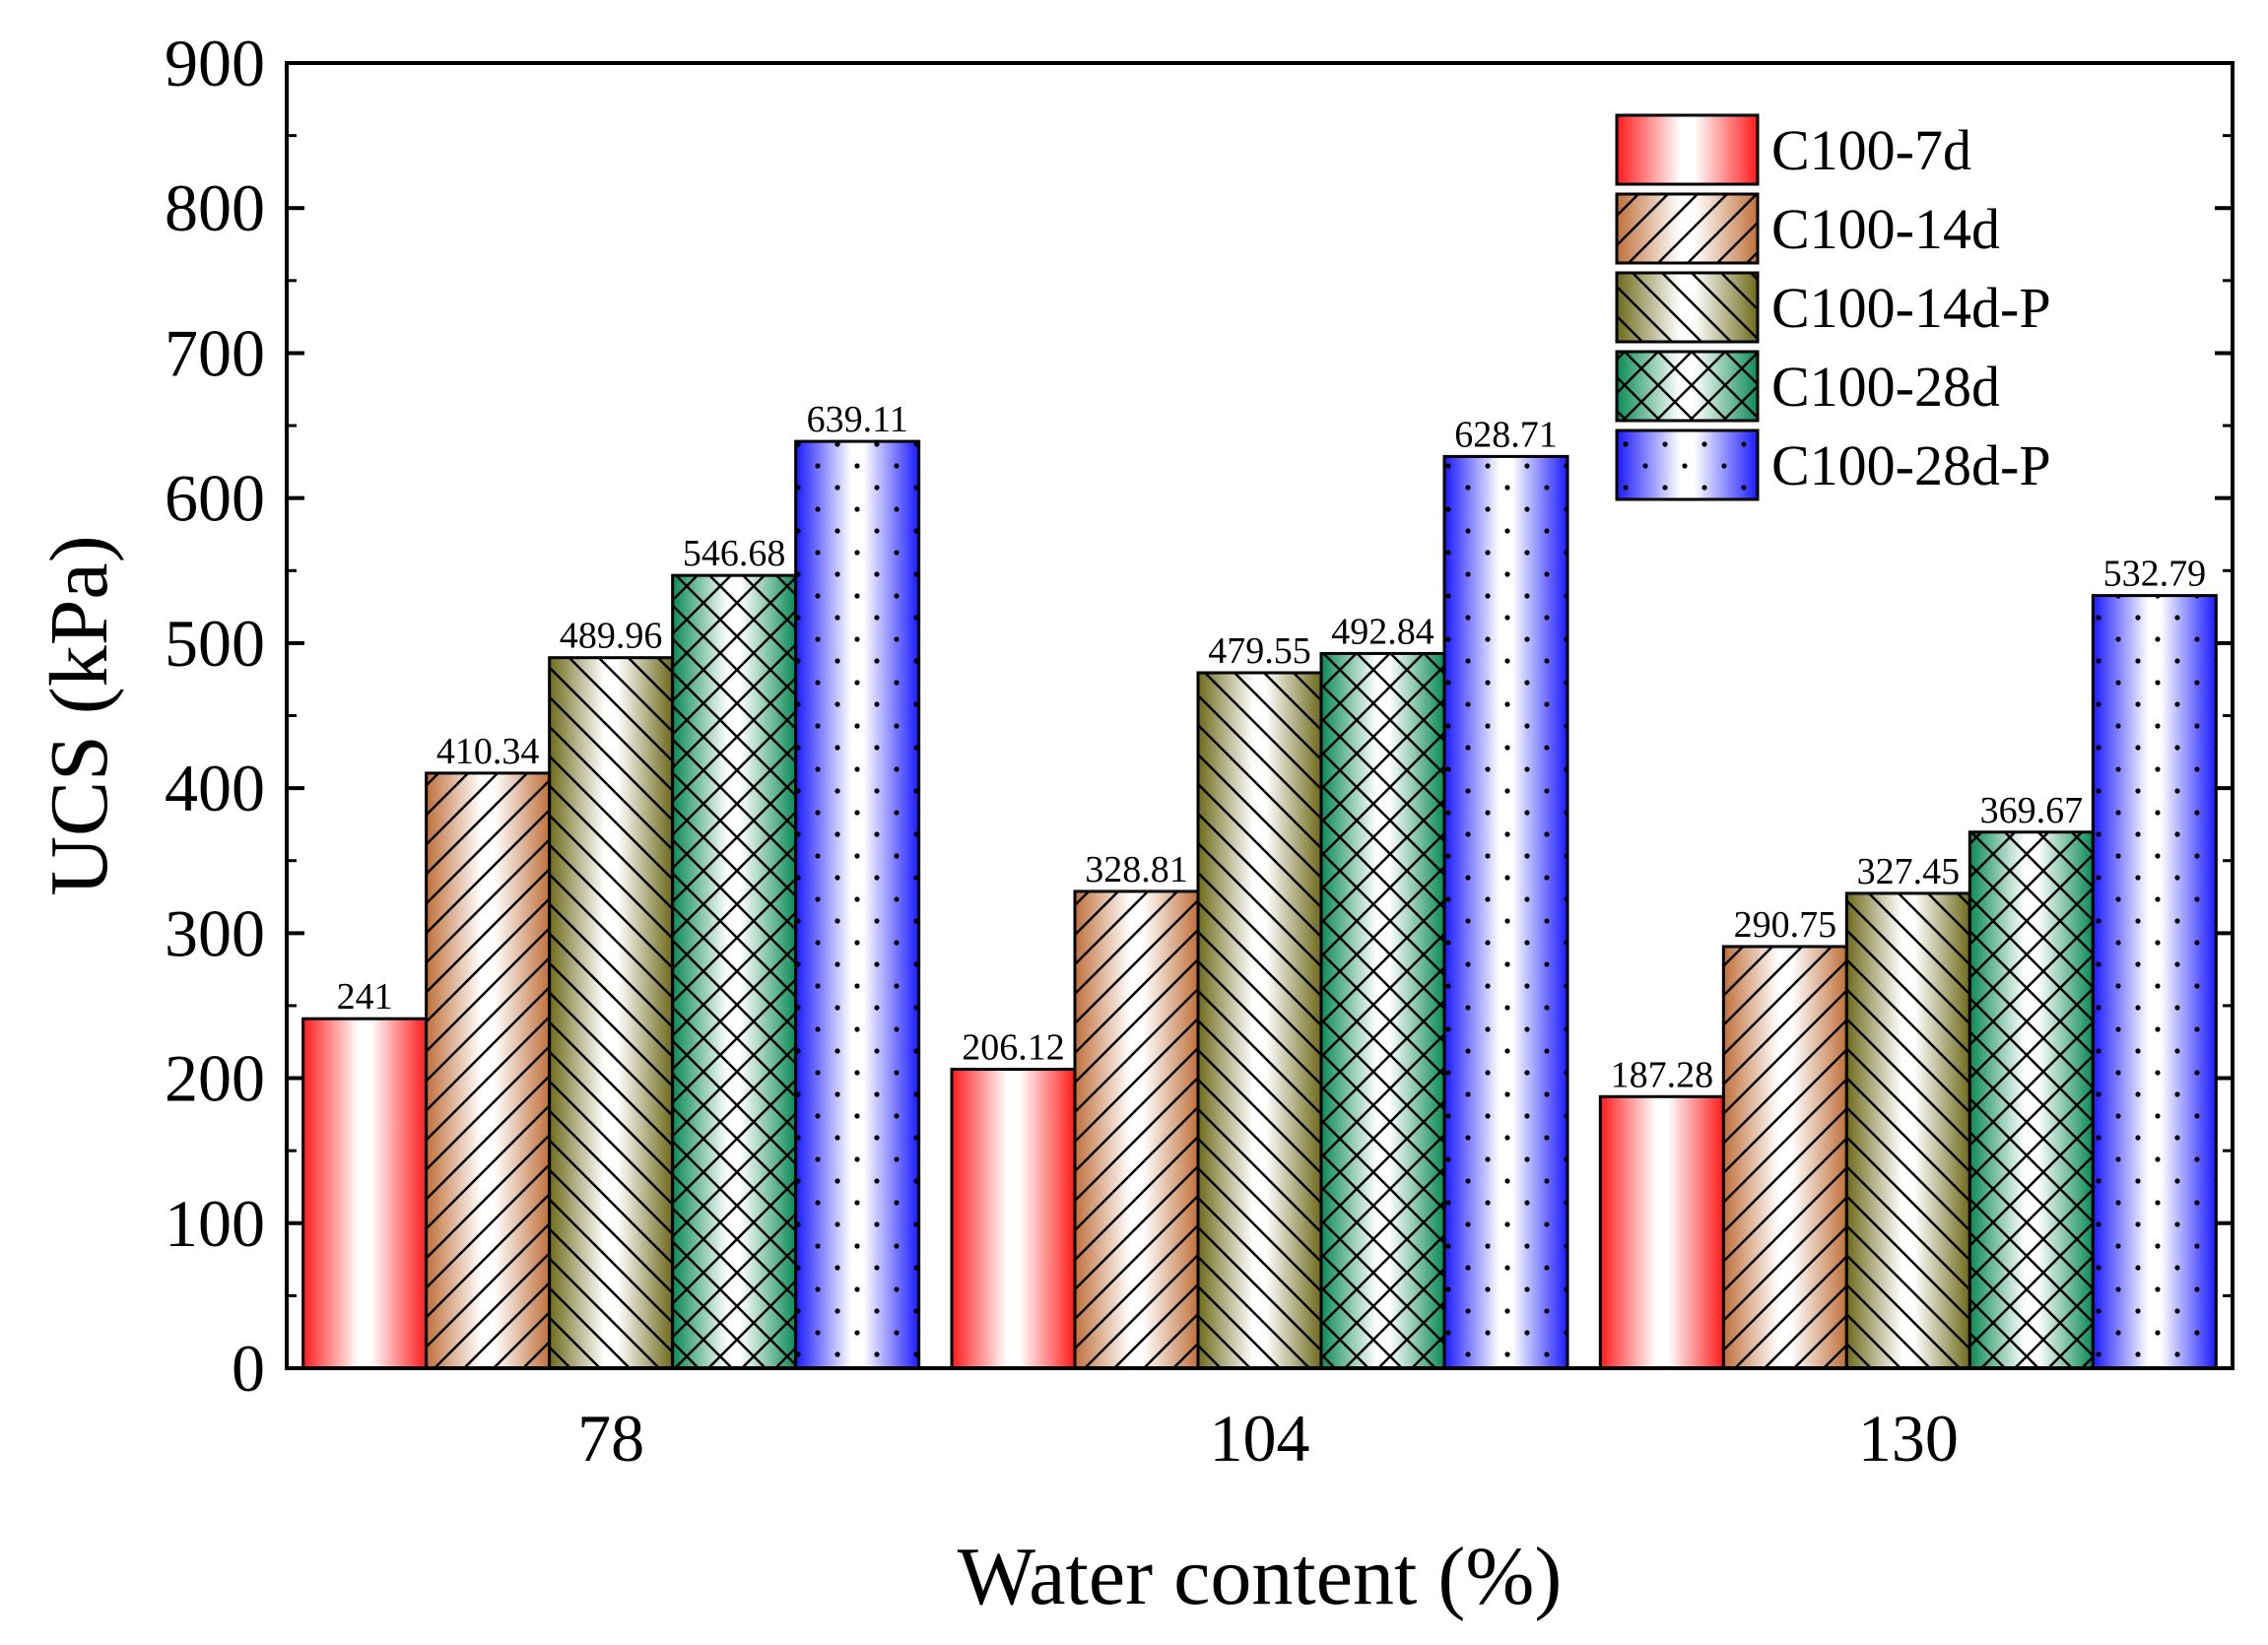 This screenshot has width=2268, height=1645. I want to click on legend-swatch-C100-7d, so click(1687, 149).